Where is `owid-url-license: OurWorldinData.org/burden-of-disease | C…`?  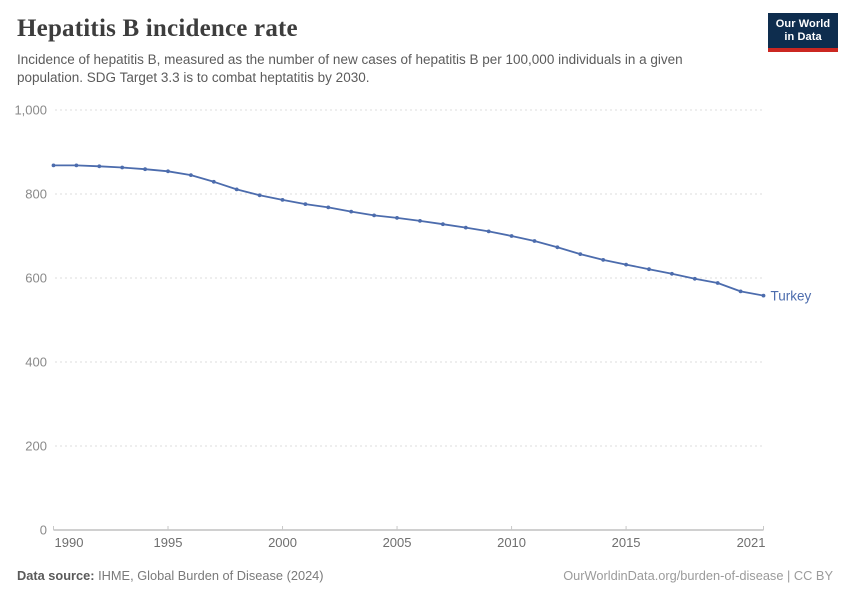 owid-url-license: OurWorldinData.org/burden-of-disease | C… is located at coordinates (698, 575).